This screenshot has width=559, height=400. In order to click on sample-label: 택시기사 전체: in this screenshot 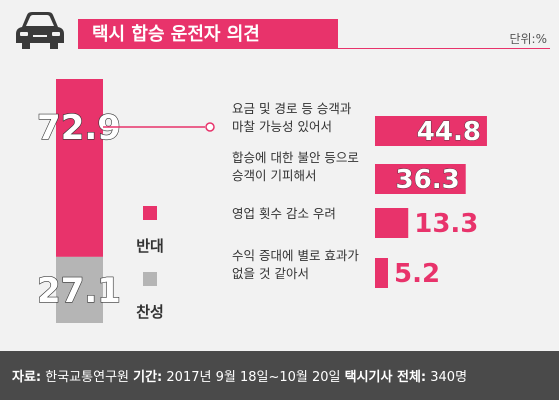, I will do `click(385, 377)`.